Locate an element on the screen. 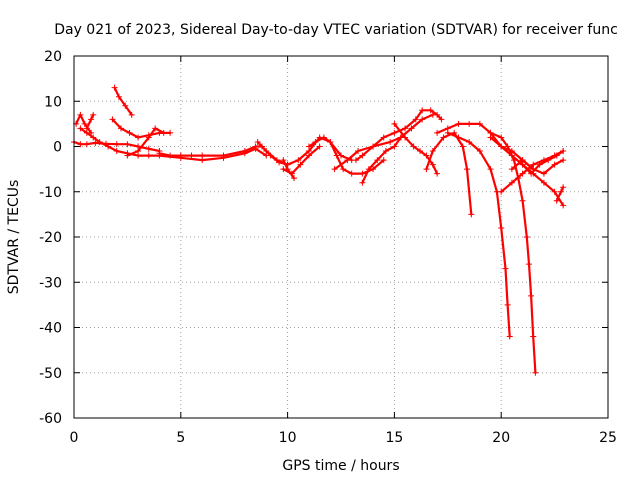  y-tick-label: -60 is located at coordinates (50, 419).